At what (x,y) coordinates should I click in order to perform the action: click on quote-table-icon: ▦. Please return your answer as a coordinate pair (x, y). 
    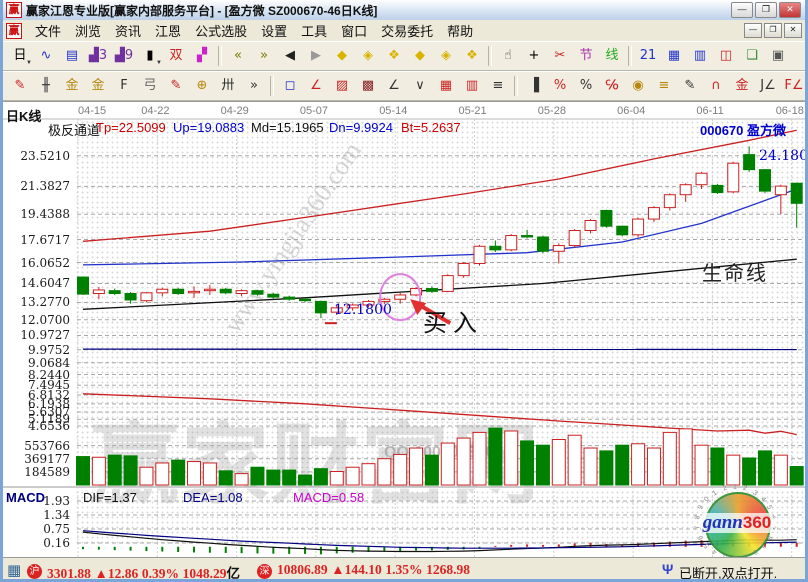
    Looking at the image, I should click on (14, 570).